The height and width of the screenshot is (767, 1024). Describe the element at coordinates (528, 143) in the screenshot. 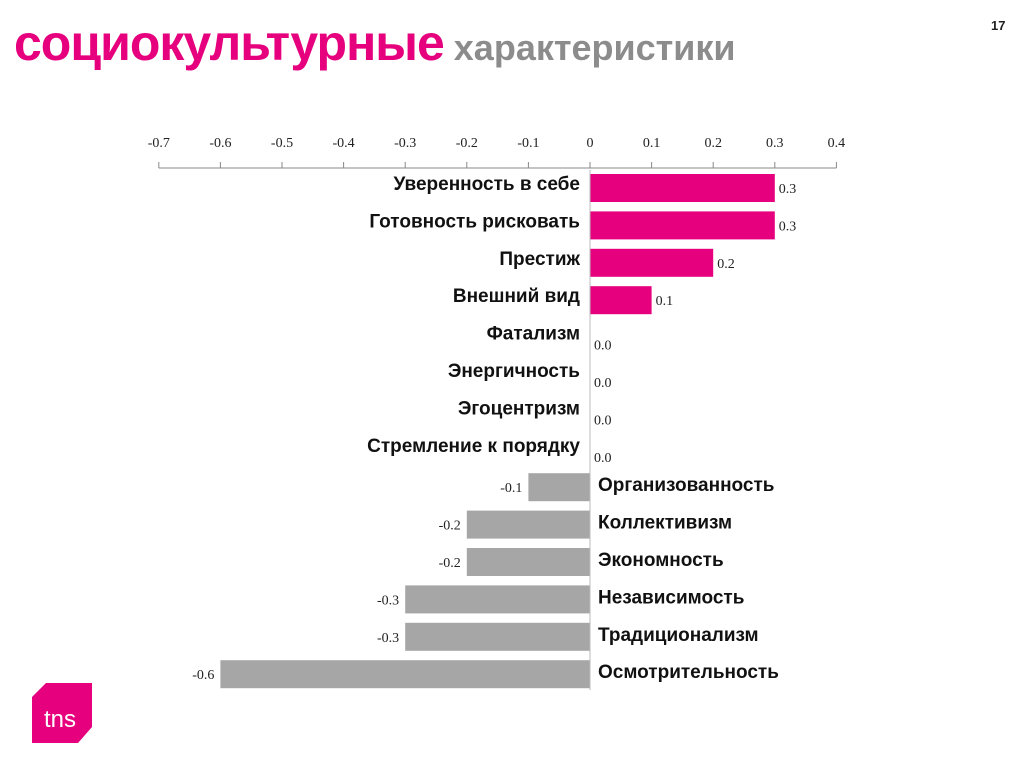

I see `x-tick-label: -0.1` at that location.